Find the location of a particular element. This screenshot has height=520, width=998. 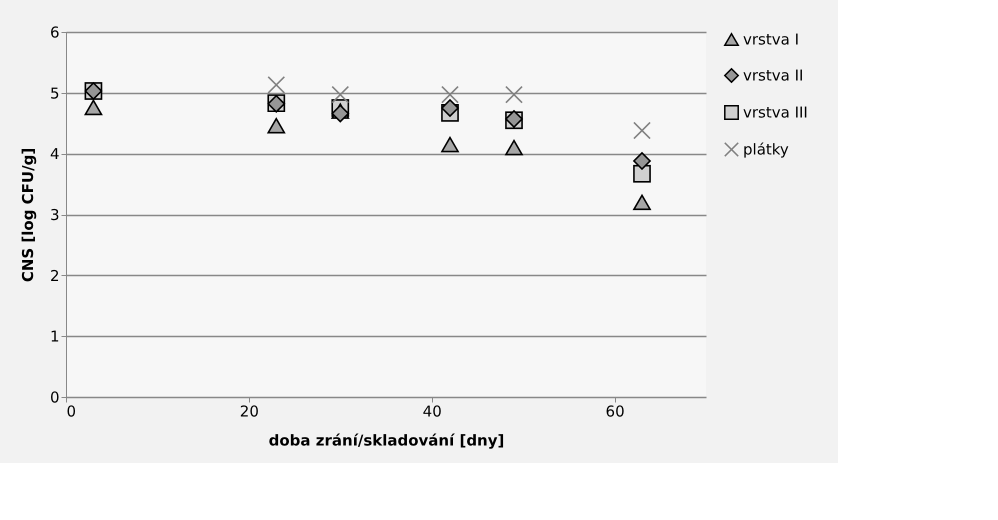

x-axis-title: doba zrání/skladování [dny] is located at coordinates (386, 441).